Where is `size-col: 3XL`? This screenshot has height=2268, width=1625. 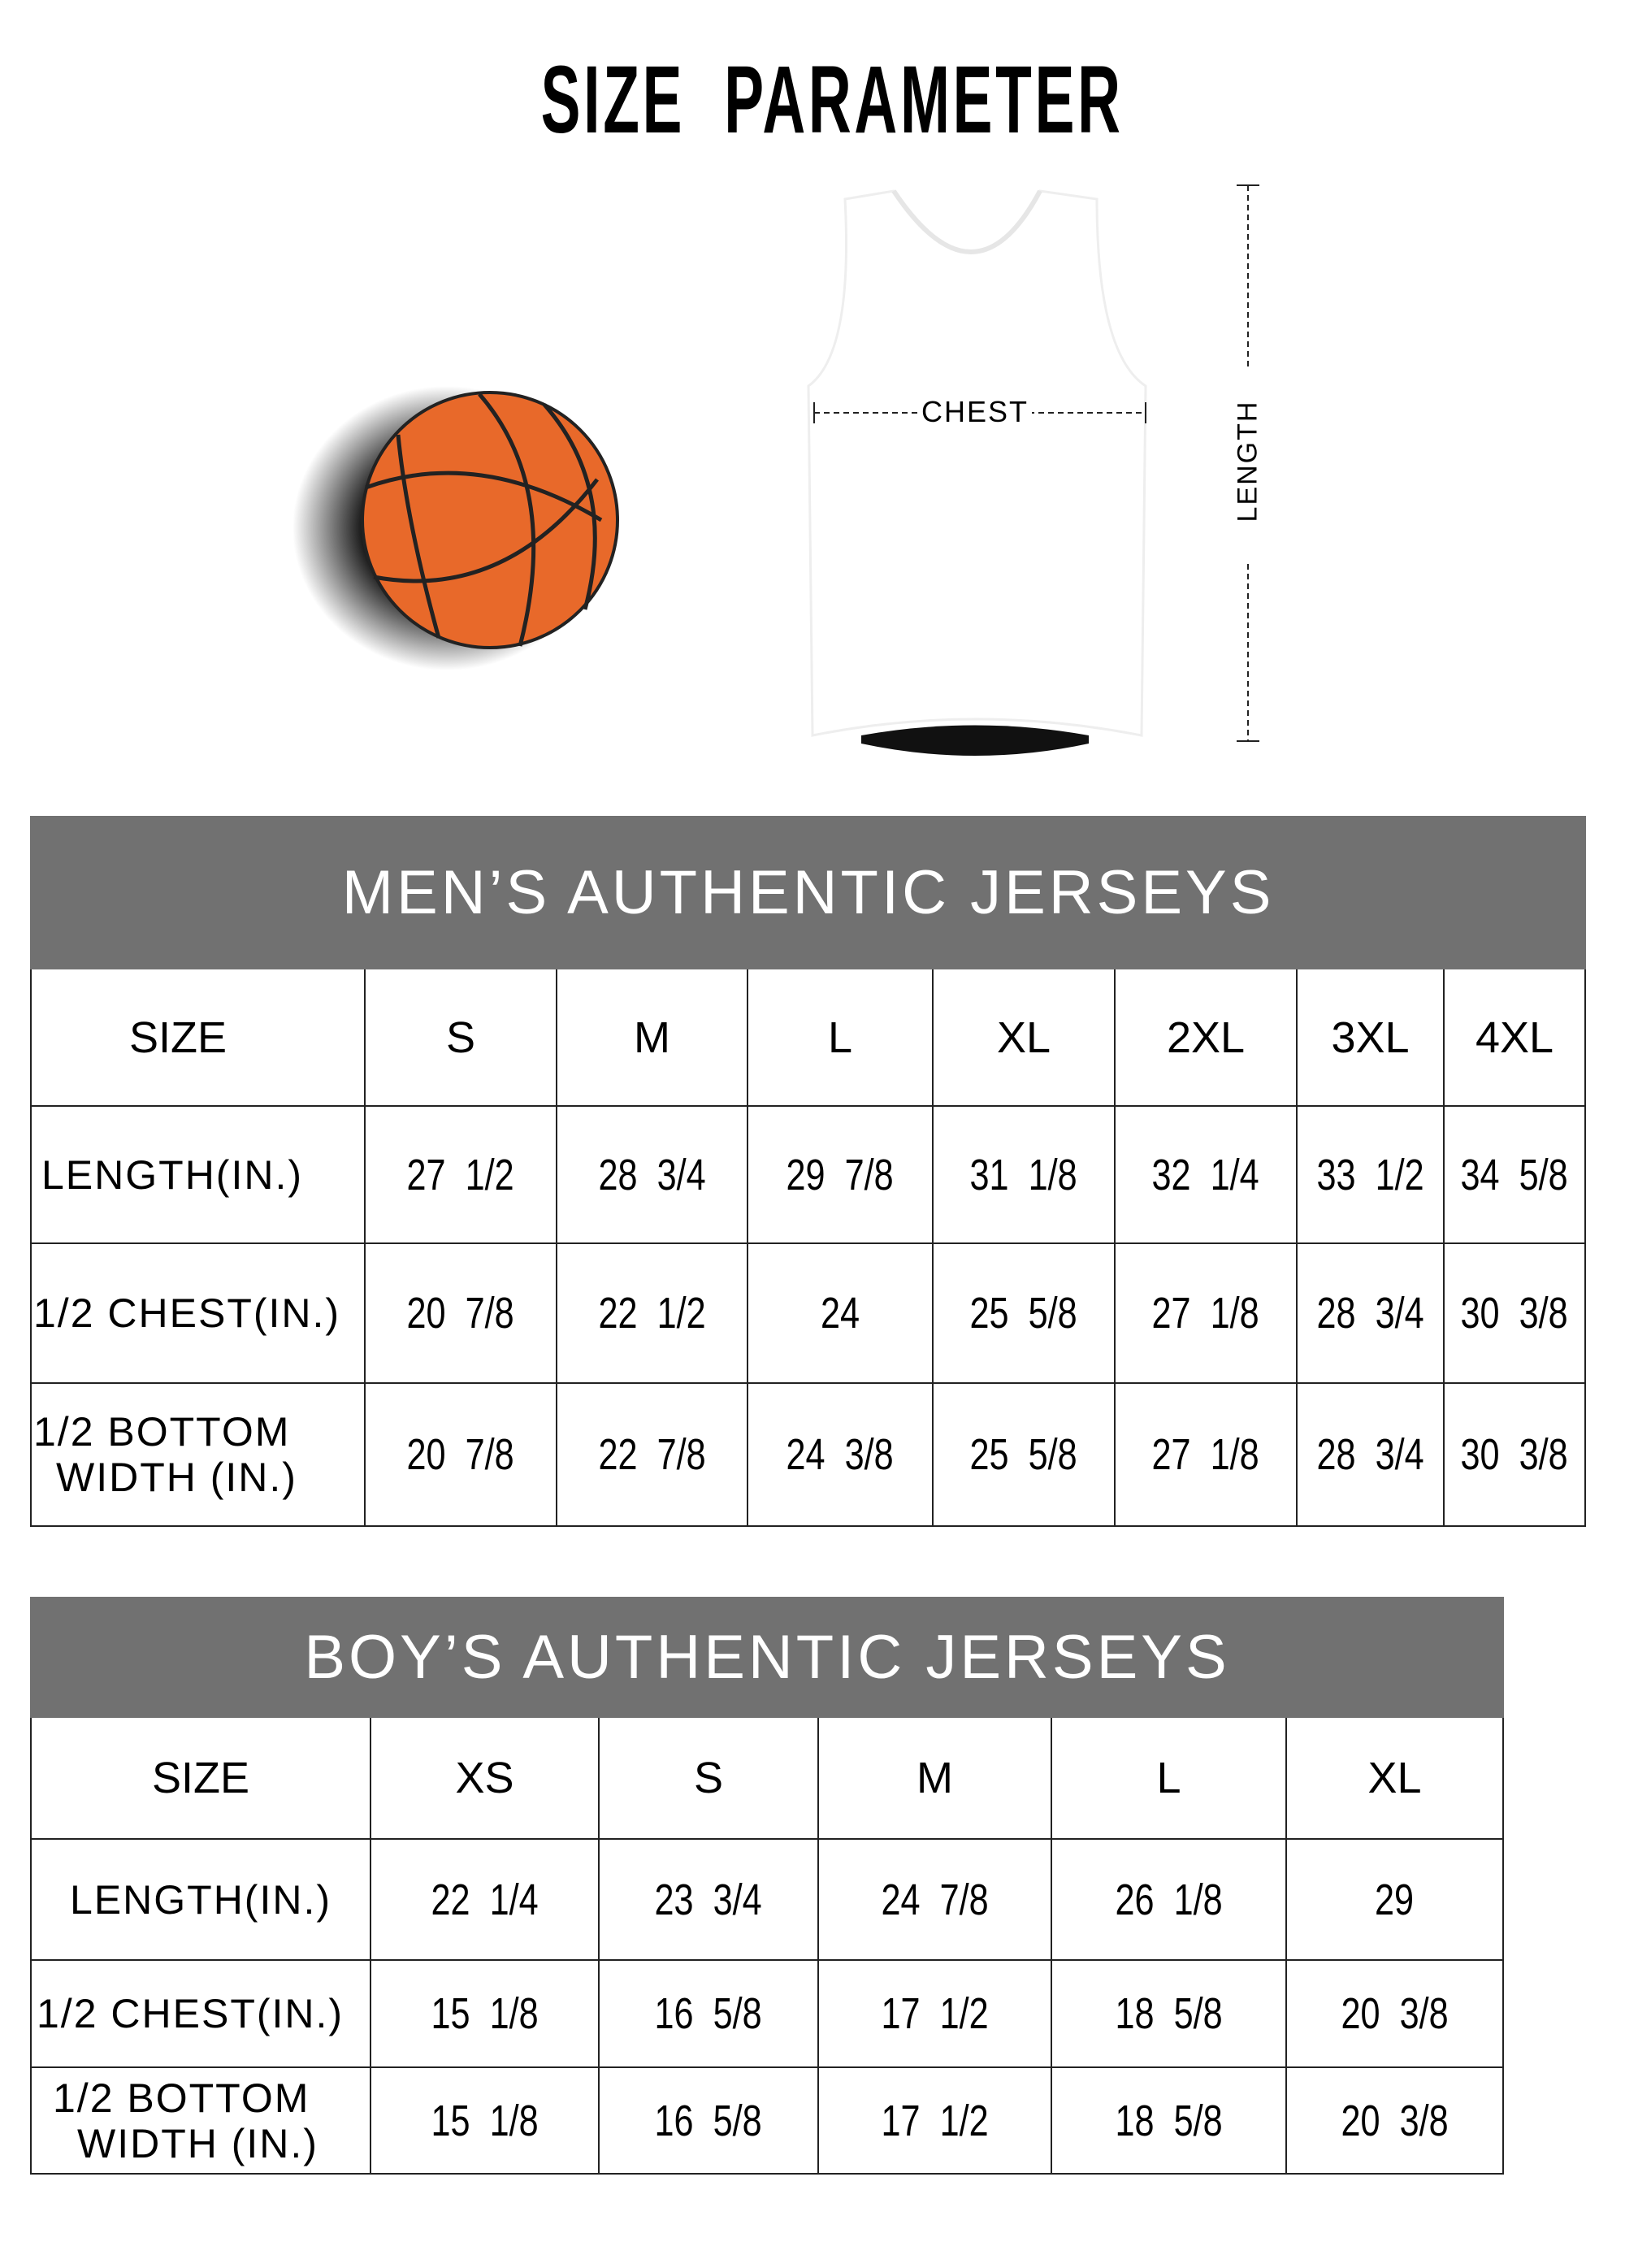 size-col: 3XL is located at coordinates (1371, 1037).